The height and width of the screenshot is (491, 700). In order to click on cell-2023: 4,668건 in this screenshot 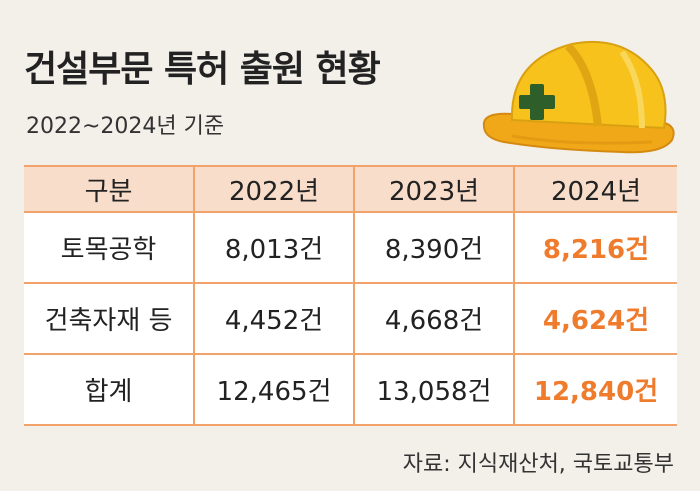, I will do `click(433, 318)`.